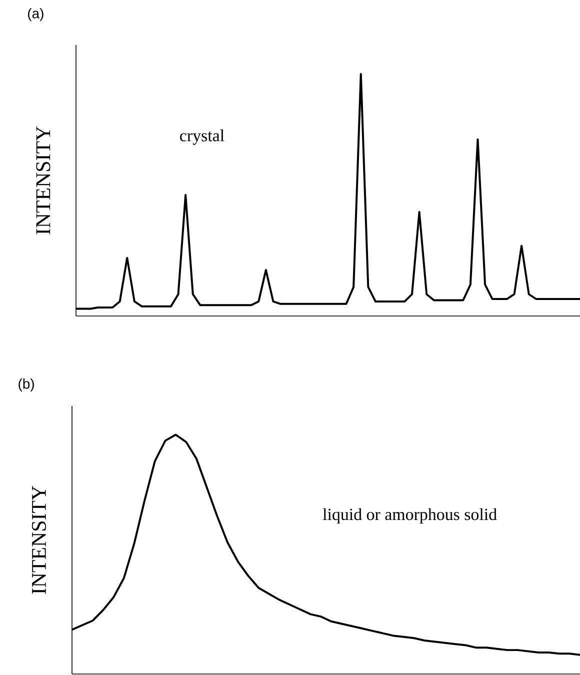 The width and height of the screenshot is (580, 675). I want to click on chart-title: (a), so click(36, 15).